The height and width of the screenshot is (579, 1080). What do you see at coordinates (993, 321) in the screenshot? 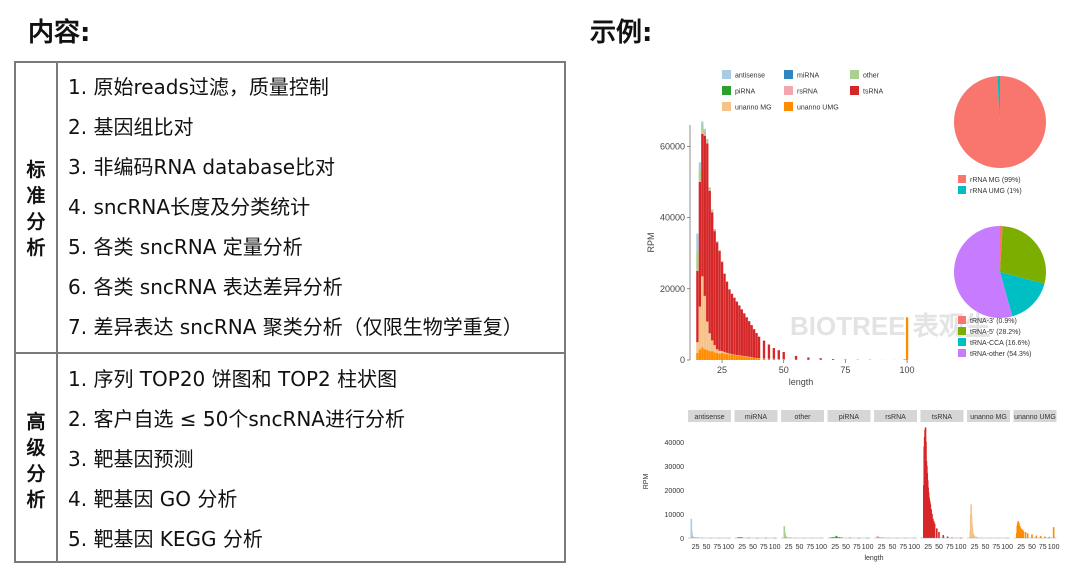
I see `pie-legend-label: tRNA-3' (0.9%)` at bounding box center [993, 321].